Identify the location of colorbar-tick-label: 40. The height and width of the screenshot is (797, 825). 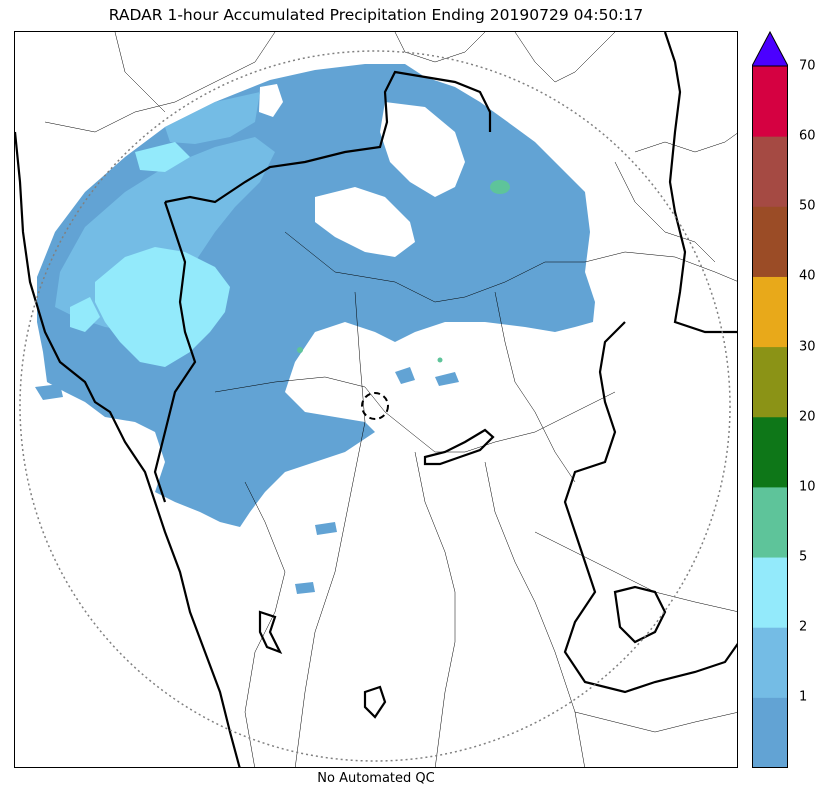
(807, 276).